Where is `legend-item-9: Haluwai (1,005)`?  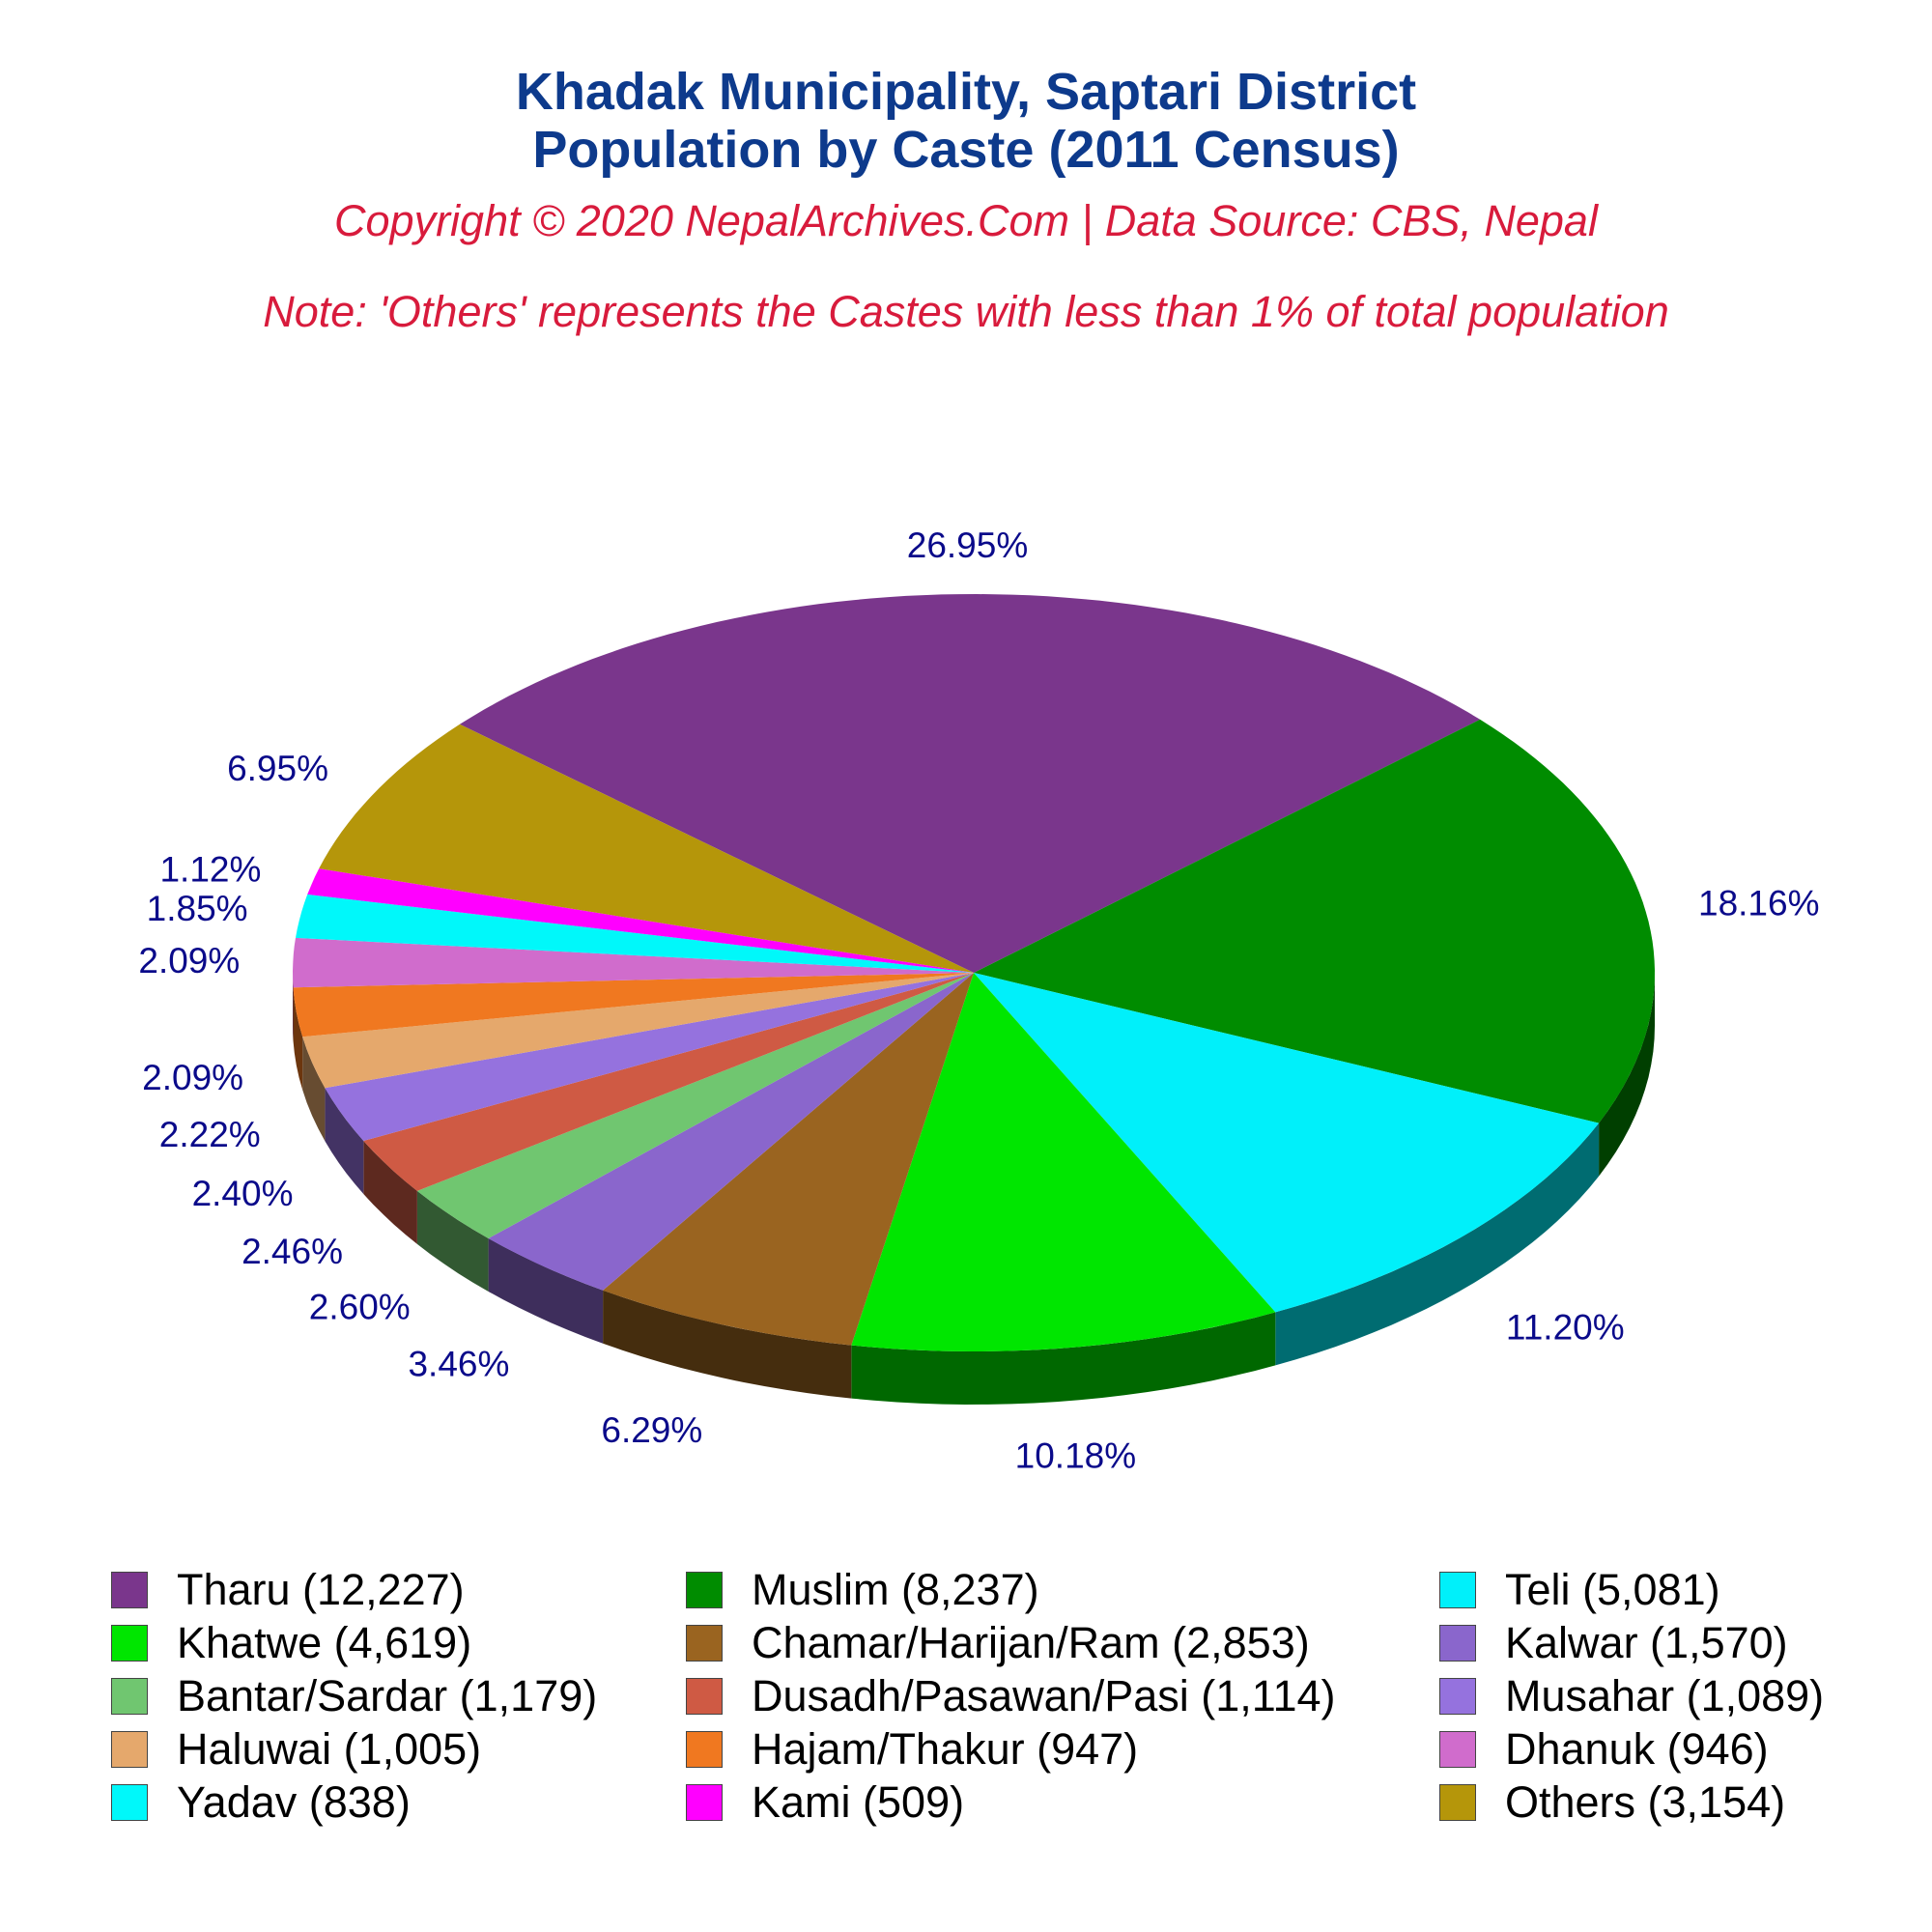 legend-item-9: Haluwai (1,005) is located at coordinates (296, 1749).